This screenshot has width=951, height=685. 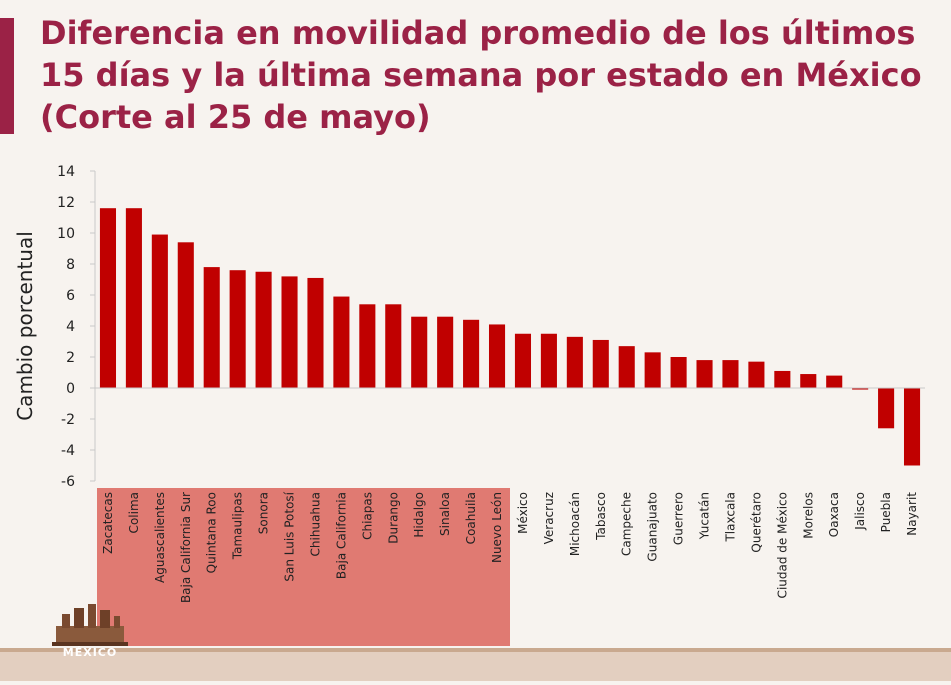 What do you see at coordinates (70, 296) in the screenshot?
I see `y-tick-label: 6` at bounding box center [70, 296].